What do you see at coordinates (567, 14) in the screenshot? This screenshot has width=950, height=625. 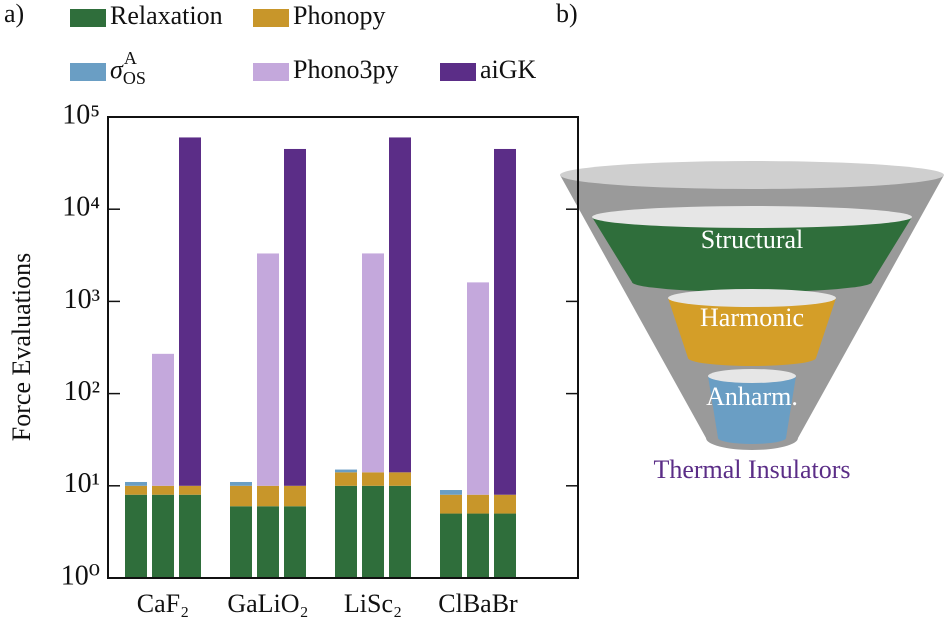 I see `panel-label: b)` at bounding box center [567, 14].